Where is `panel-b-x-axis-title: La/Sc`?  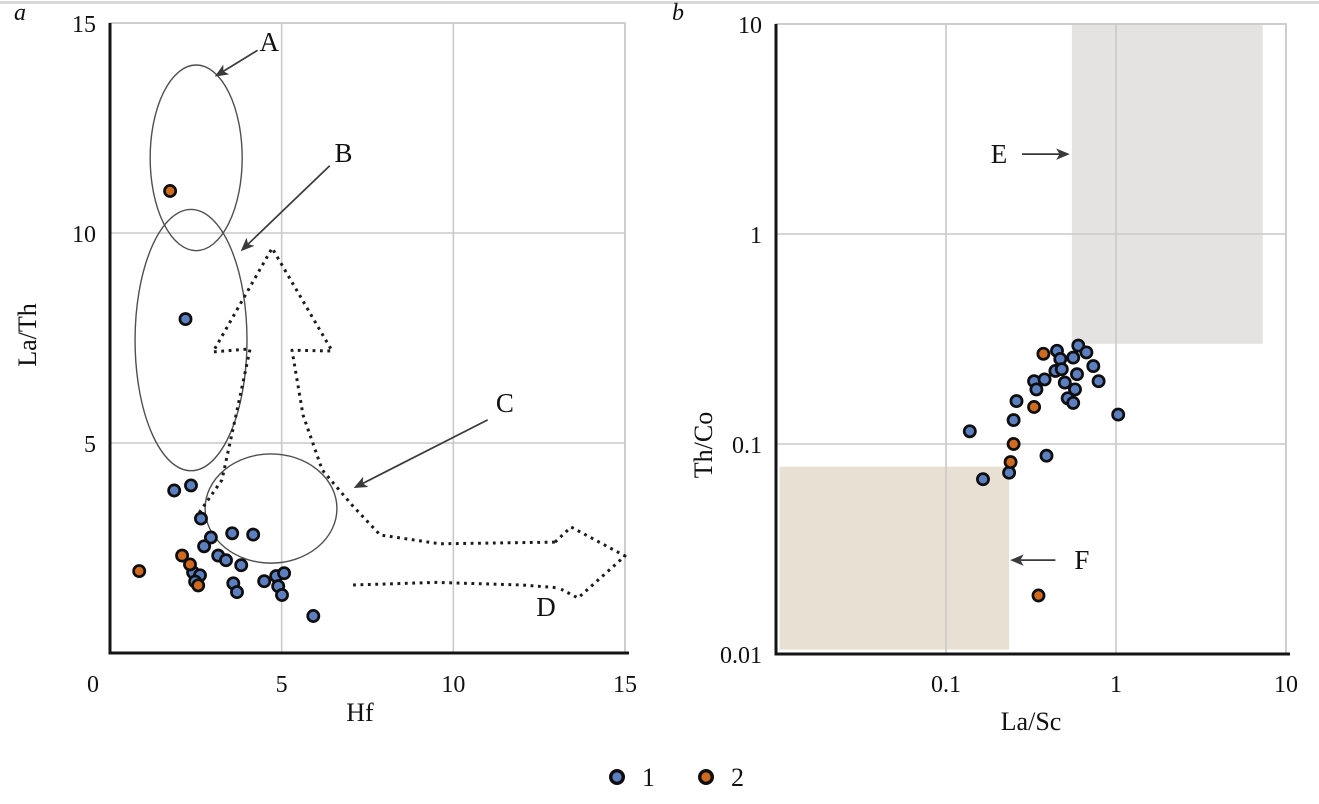 panel-b-x-axis-title: La/Sc is located at coordinates (1031, 721).